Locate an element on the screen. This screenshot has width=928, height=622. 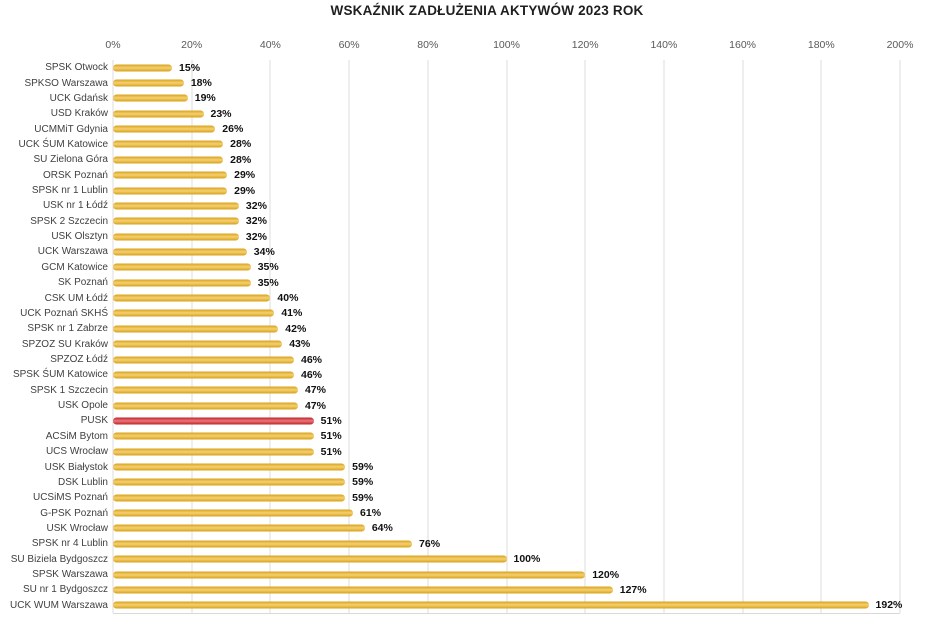
category-label: SPSK 2 Szczecin is located at coordinates (69, 221).